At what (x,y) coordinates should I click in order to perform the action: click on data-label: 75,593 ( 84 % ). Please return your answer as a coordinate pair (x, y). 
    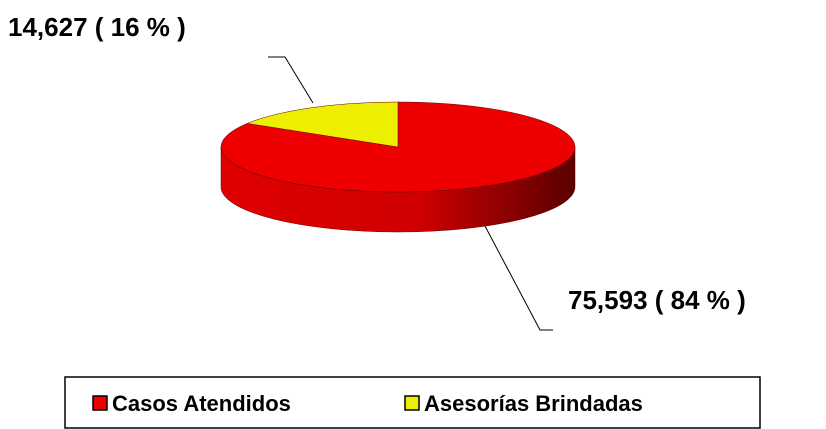
    Looking at the image, I should click on (657, 300).